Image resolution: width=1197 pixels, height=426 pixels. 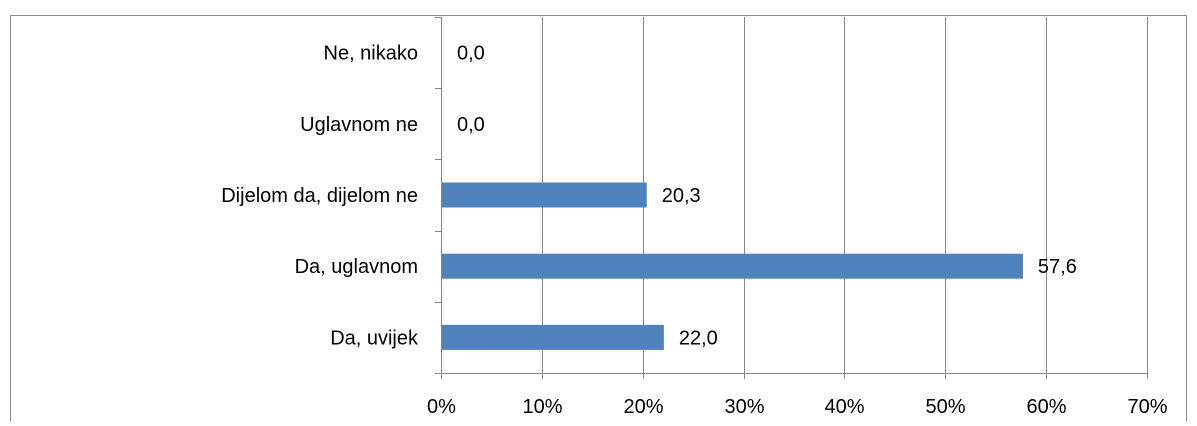 What do you see at coordinates (844, 407) in the screenshot?
I see `x-tick-label: 40%` at bounding box center [844, 407].